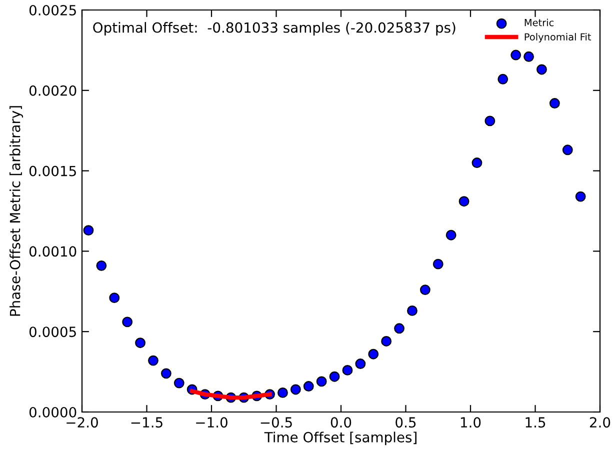  What do you see at coordinates (52, 10) in the screenshot?
I see `y-tick-label: 0.0025` at bounding box center [52, 10].